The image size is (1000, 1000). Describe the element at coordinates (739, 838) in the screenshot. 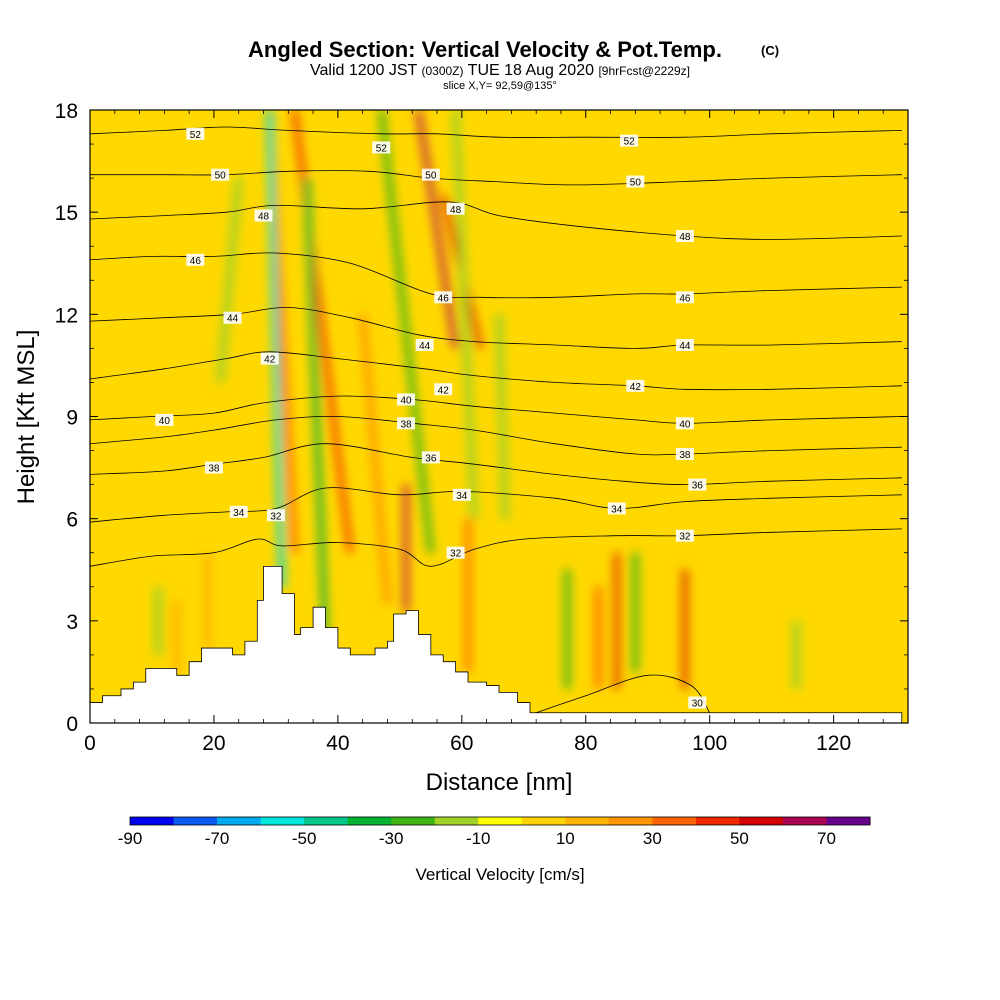

I see `colorbar-tick-label: 50` at that location.